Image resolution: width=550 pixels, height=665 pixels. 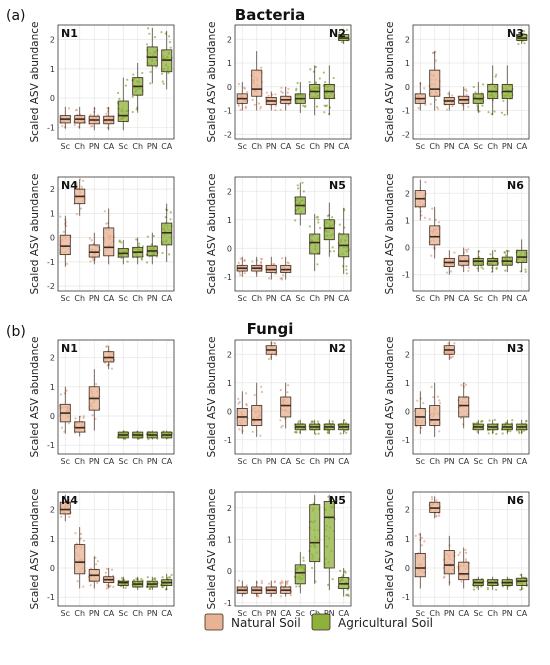 I want to click on legend-swatch-agricultural, so click(x=321, y=622).